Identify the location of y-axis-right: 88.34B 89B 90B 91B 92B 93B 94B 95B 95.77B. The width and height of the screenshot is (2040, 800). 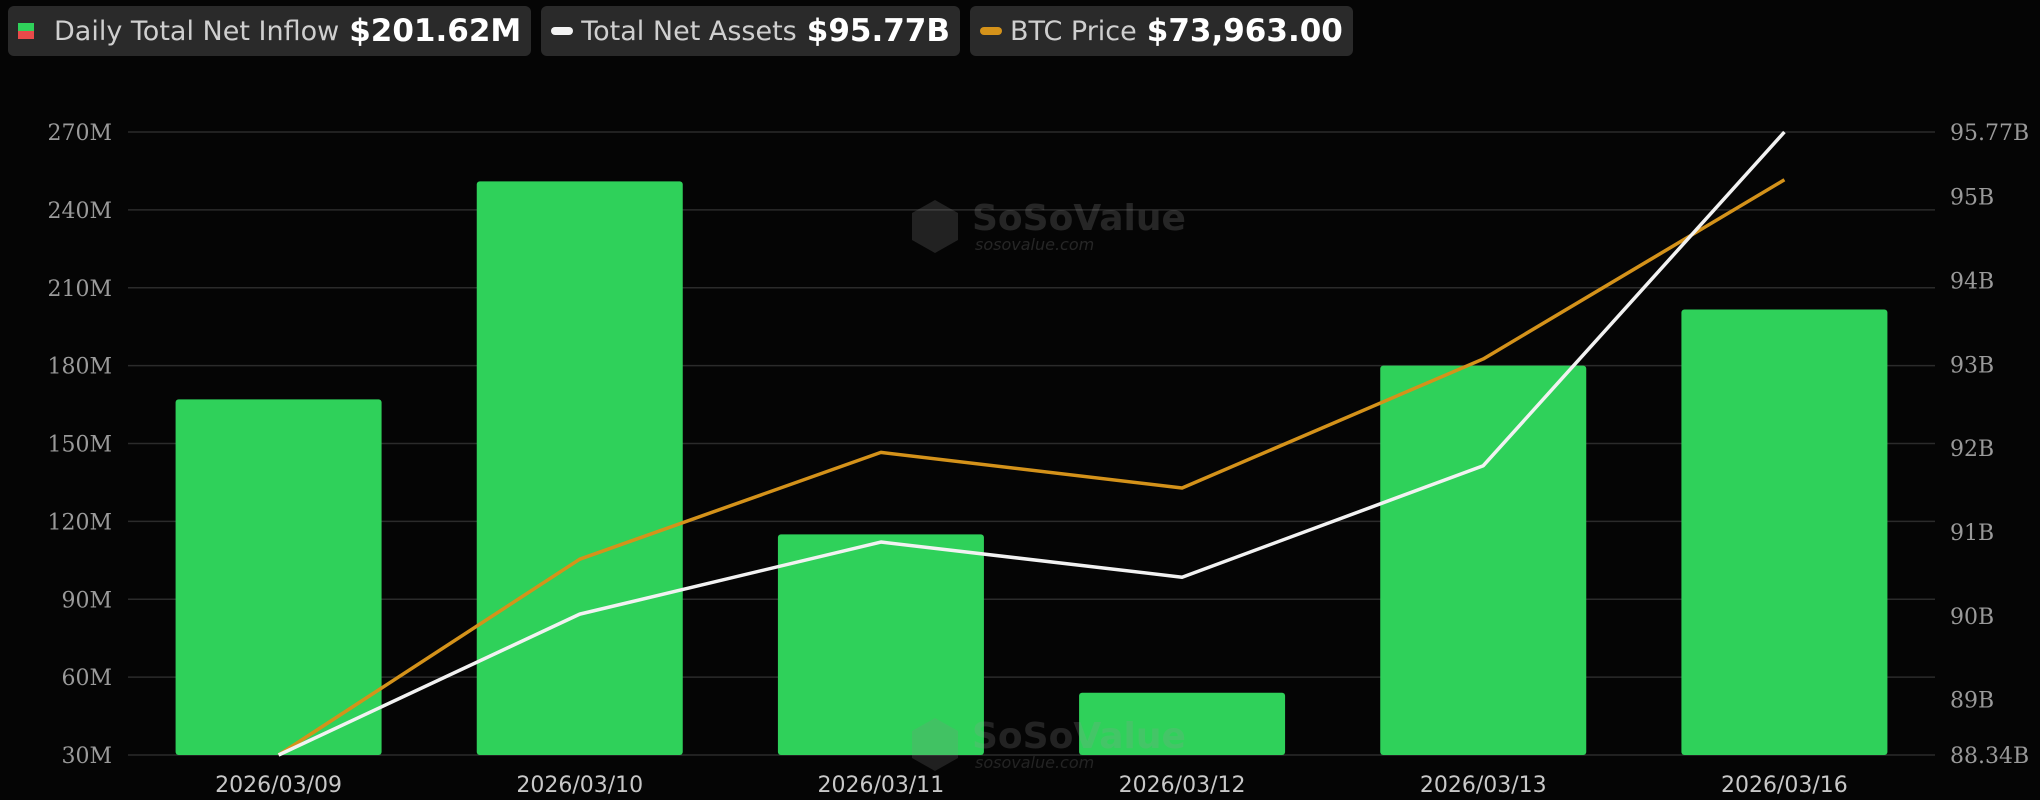
(1989, 445).